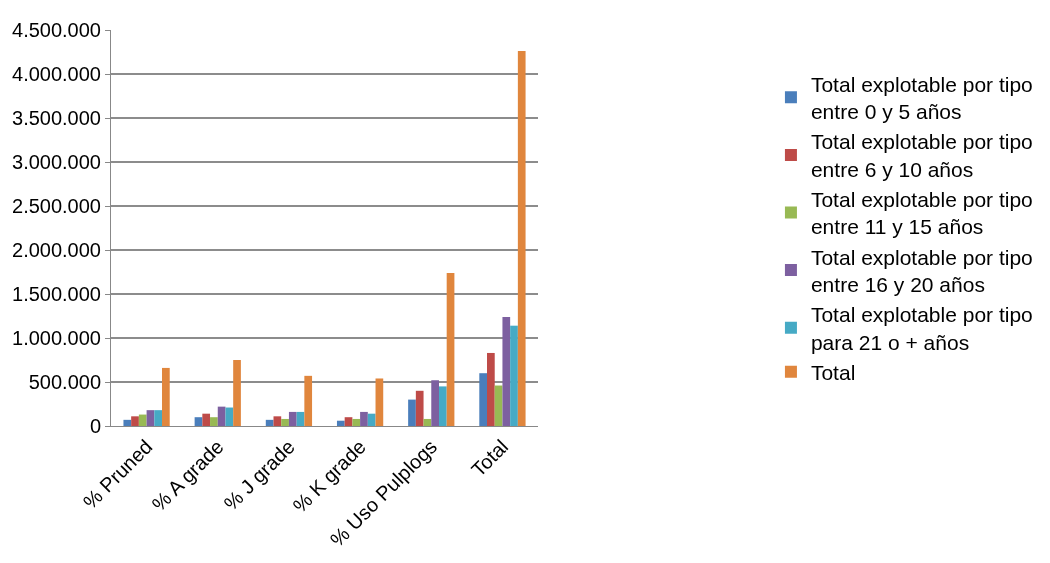 The height and width of the screenshot is (563, 1050). What do you see at coordinates (56, 206) in the screenshot?
I see `y-tick-label: 2.500.000` at bounding box center [56, 206].